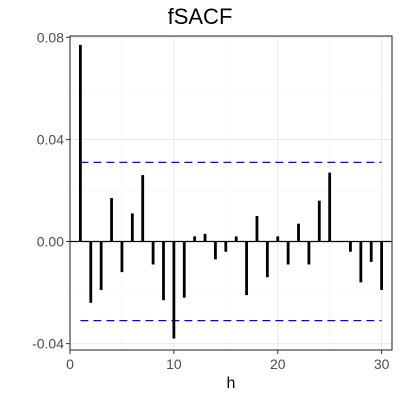 The image size is (400, 405). Describe the element at coordinates (200, 16) in the screenshot. I see `chart-title: fSACF` at that location.